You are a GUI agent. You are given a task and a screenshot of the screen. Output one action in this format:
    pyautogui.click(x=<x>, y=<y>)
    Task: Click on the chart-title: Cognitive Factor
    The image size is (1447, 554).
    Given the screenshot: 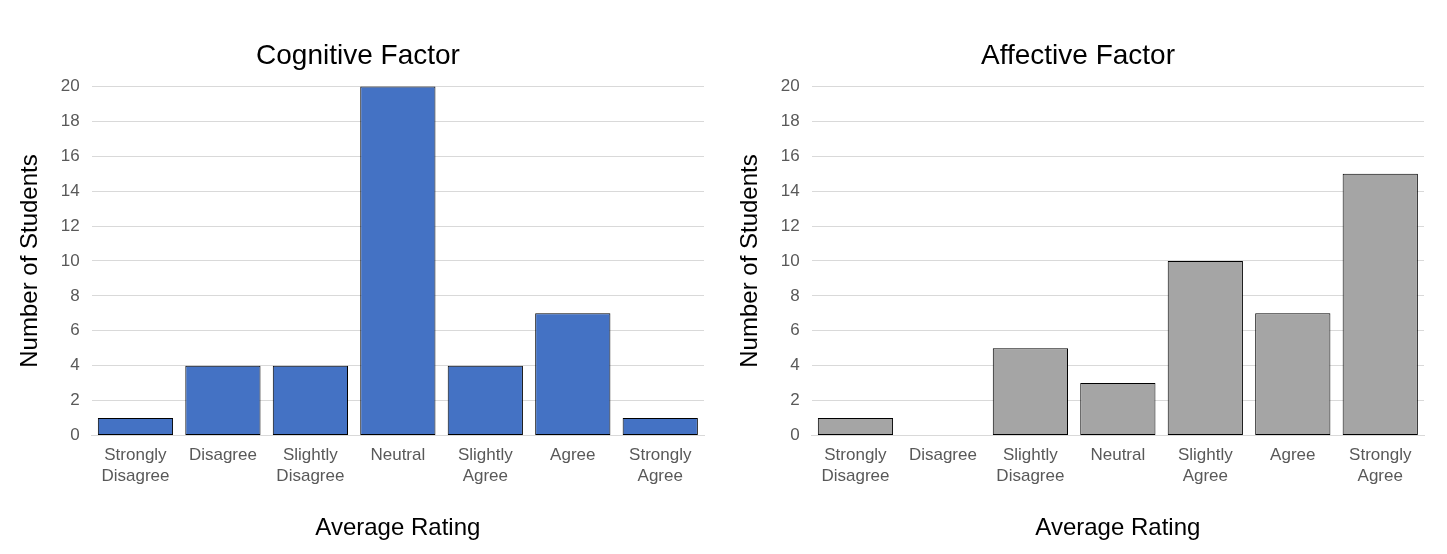 What is the action you would take?
    pyautogui.click(x=358, y=54)
    